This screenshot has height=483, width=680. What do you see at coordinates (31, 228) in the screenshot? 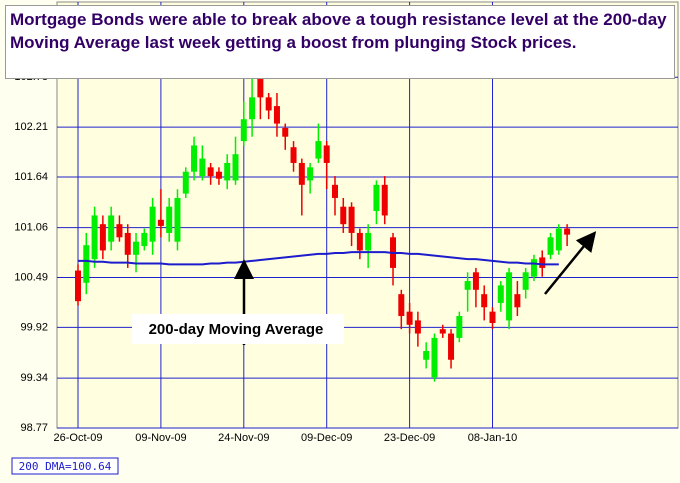
I see `y-tick-label: 101.06` at bounding box center [31, 228].